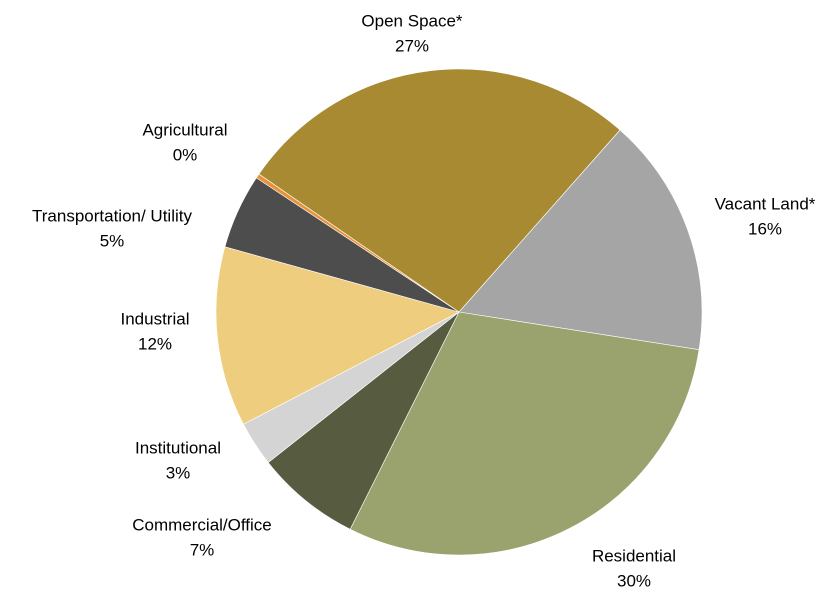 The image size is (825, 593). What do you see at coordinates (634, 555) in the screenshot?
I see `slice-label: Residential` at bounding box center [634, 555].